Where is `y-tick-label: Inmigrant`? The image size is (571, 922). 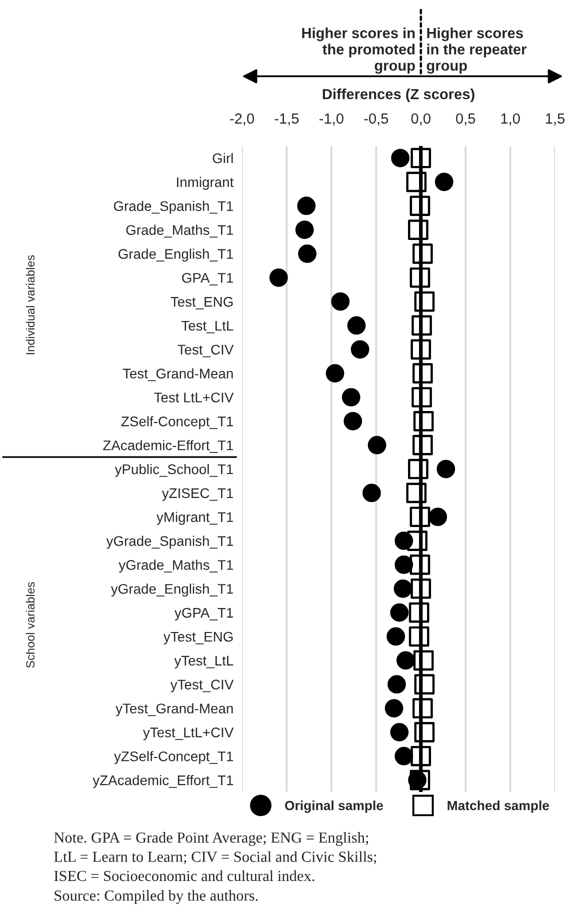
y-tick-label: Inmigrant is located at coordinates (205, 183).